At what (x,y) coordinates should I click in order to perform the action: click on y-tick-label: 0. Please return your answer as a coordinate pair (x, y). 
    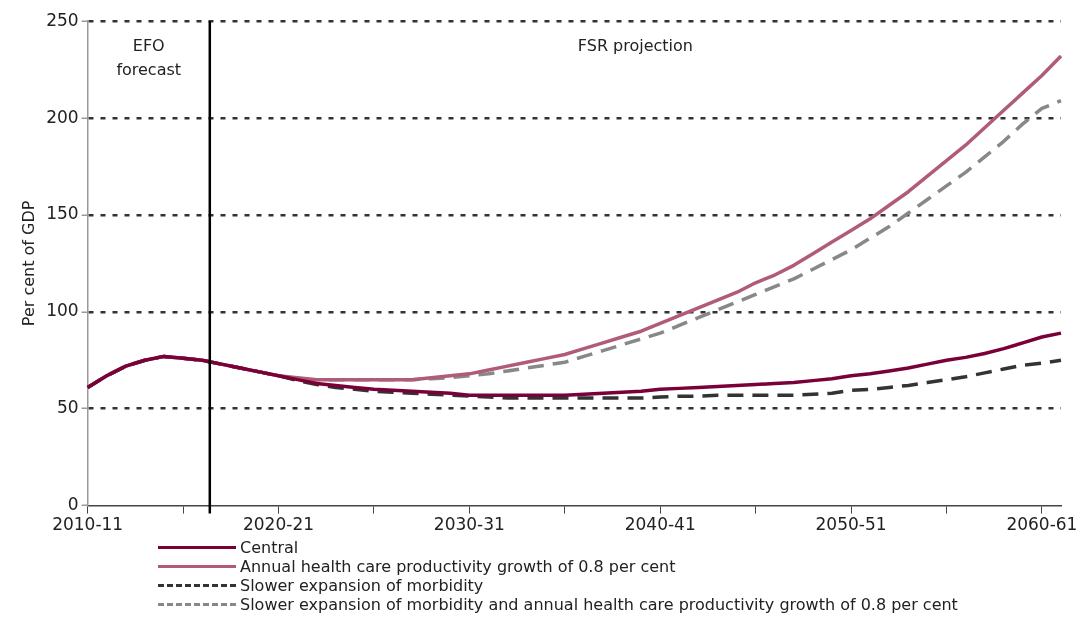
    Looking at the image, I should click on (73, 504).